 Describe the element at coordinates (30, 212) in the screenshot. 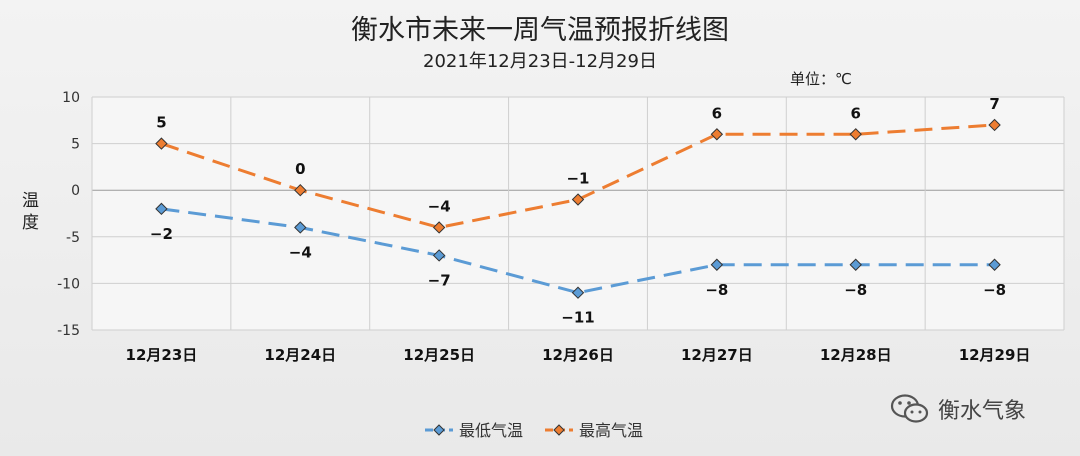

I see `y-axis-label: 温度` at that location.